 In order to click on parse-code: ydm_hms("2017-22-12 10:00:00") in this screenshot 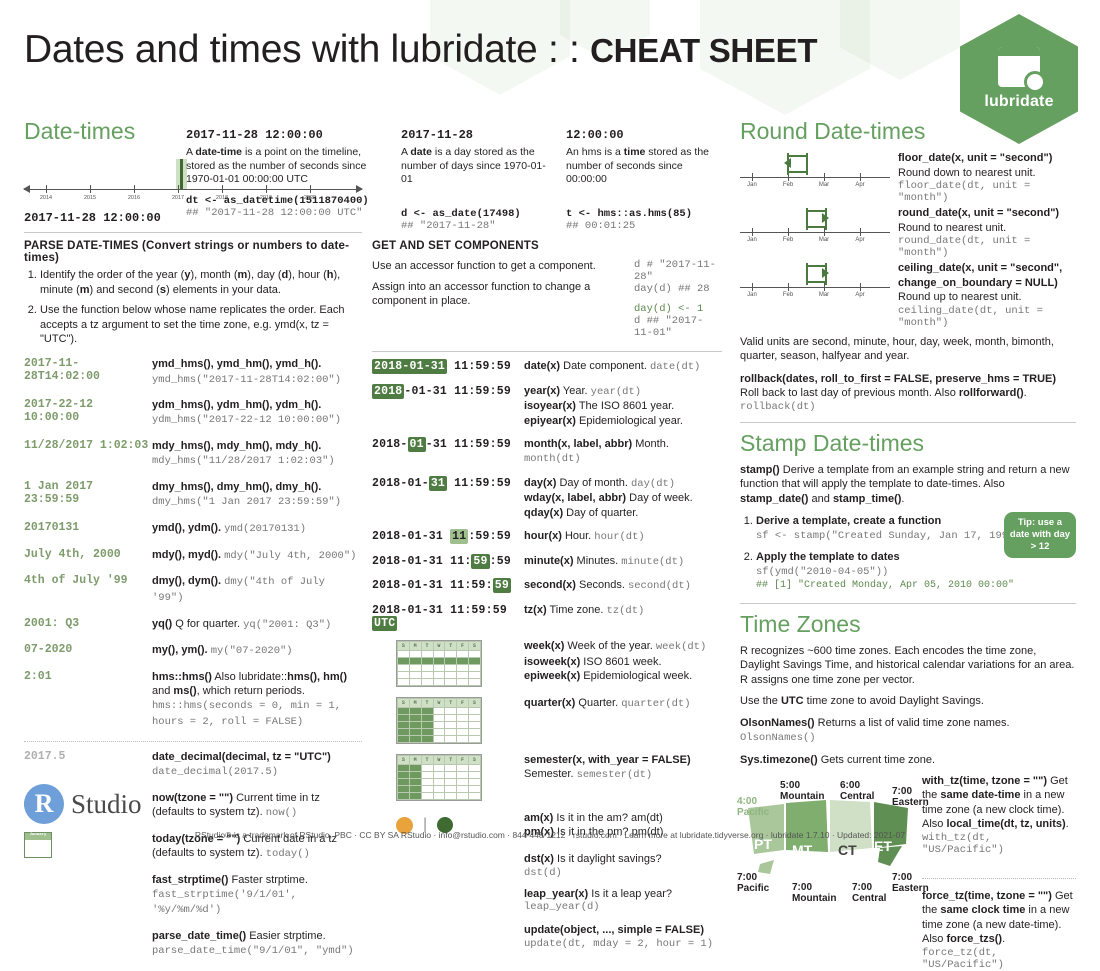, I will do `click(247, 420)`.